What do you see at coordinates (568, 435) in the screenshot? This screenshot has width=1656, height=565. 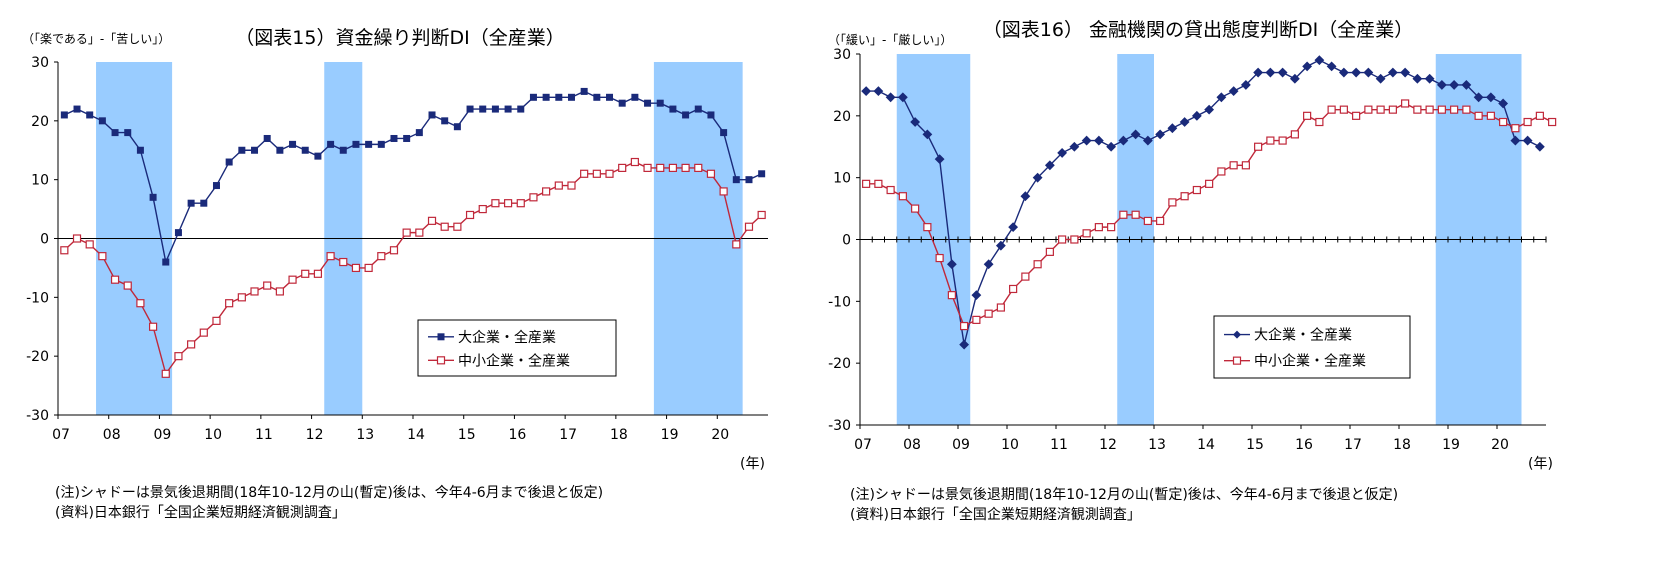 I see `x-tick-label: 17` at bounding box center [568, 435].